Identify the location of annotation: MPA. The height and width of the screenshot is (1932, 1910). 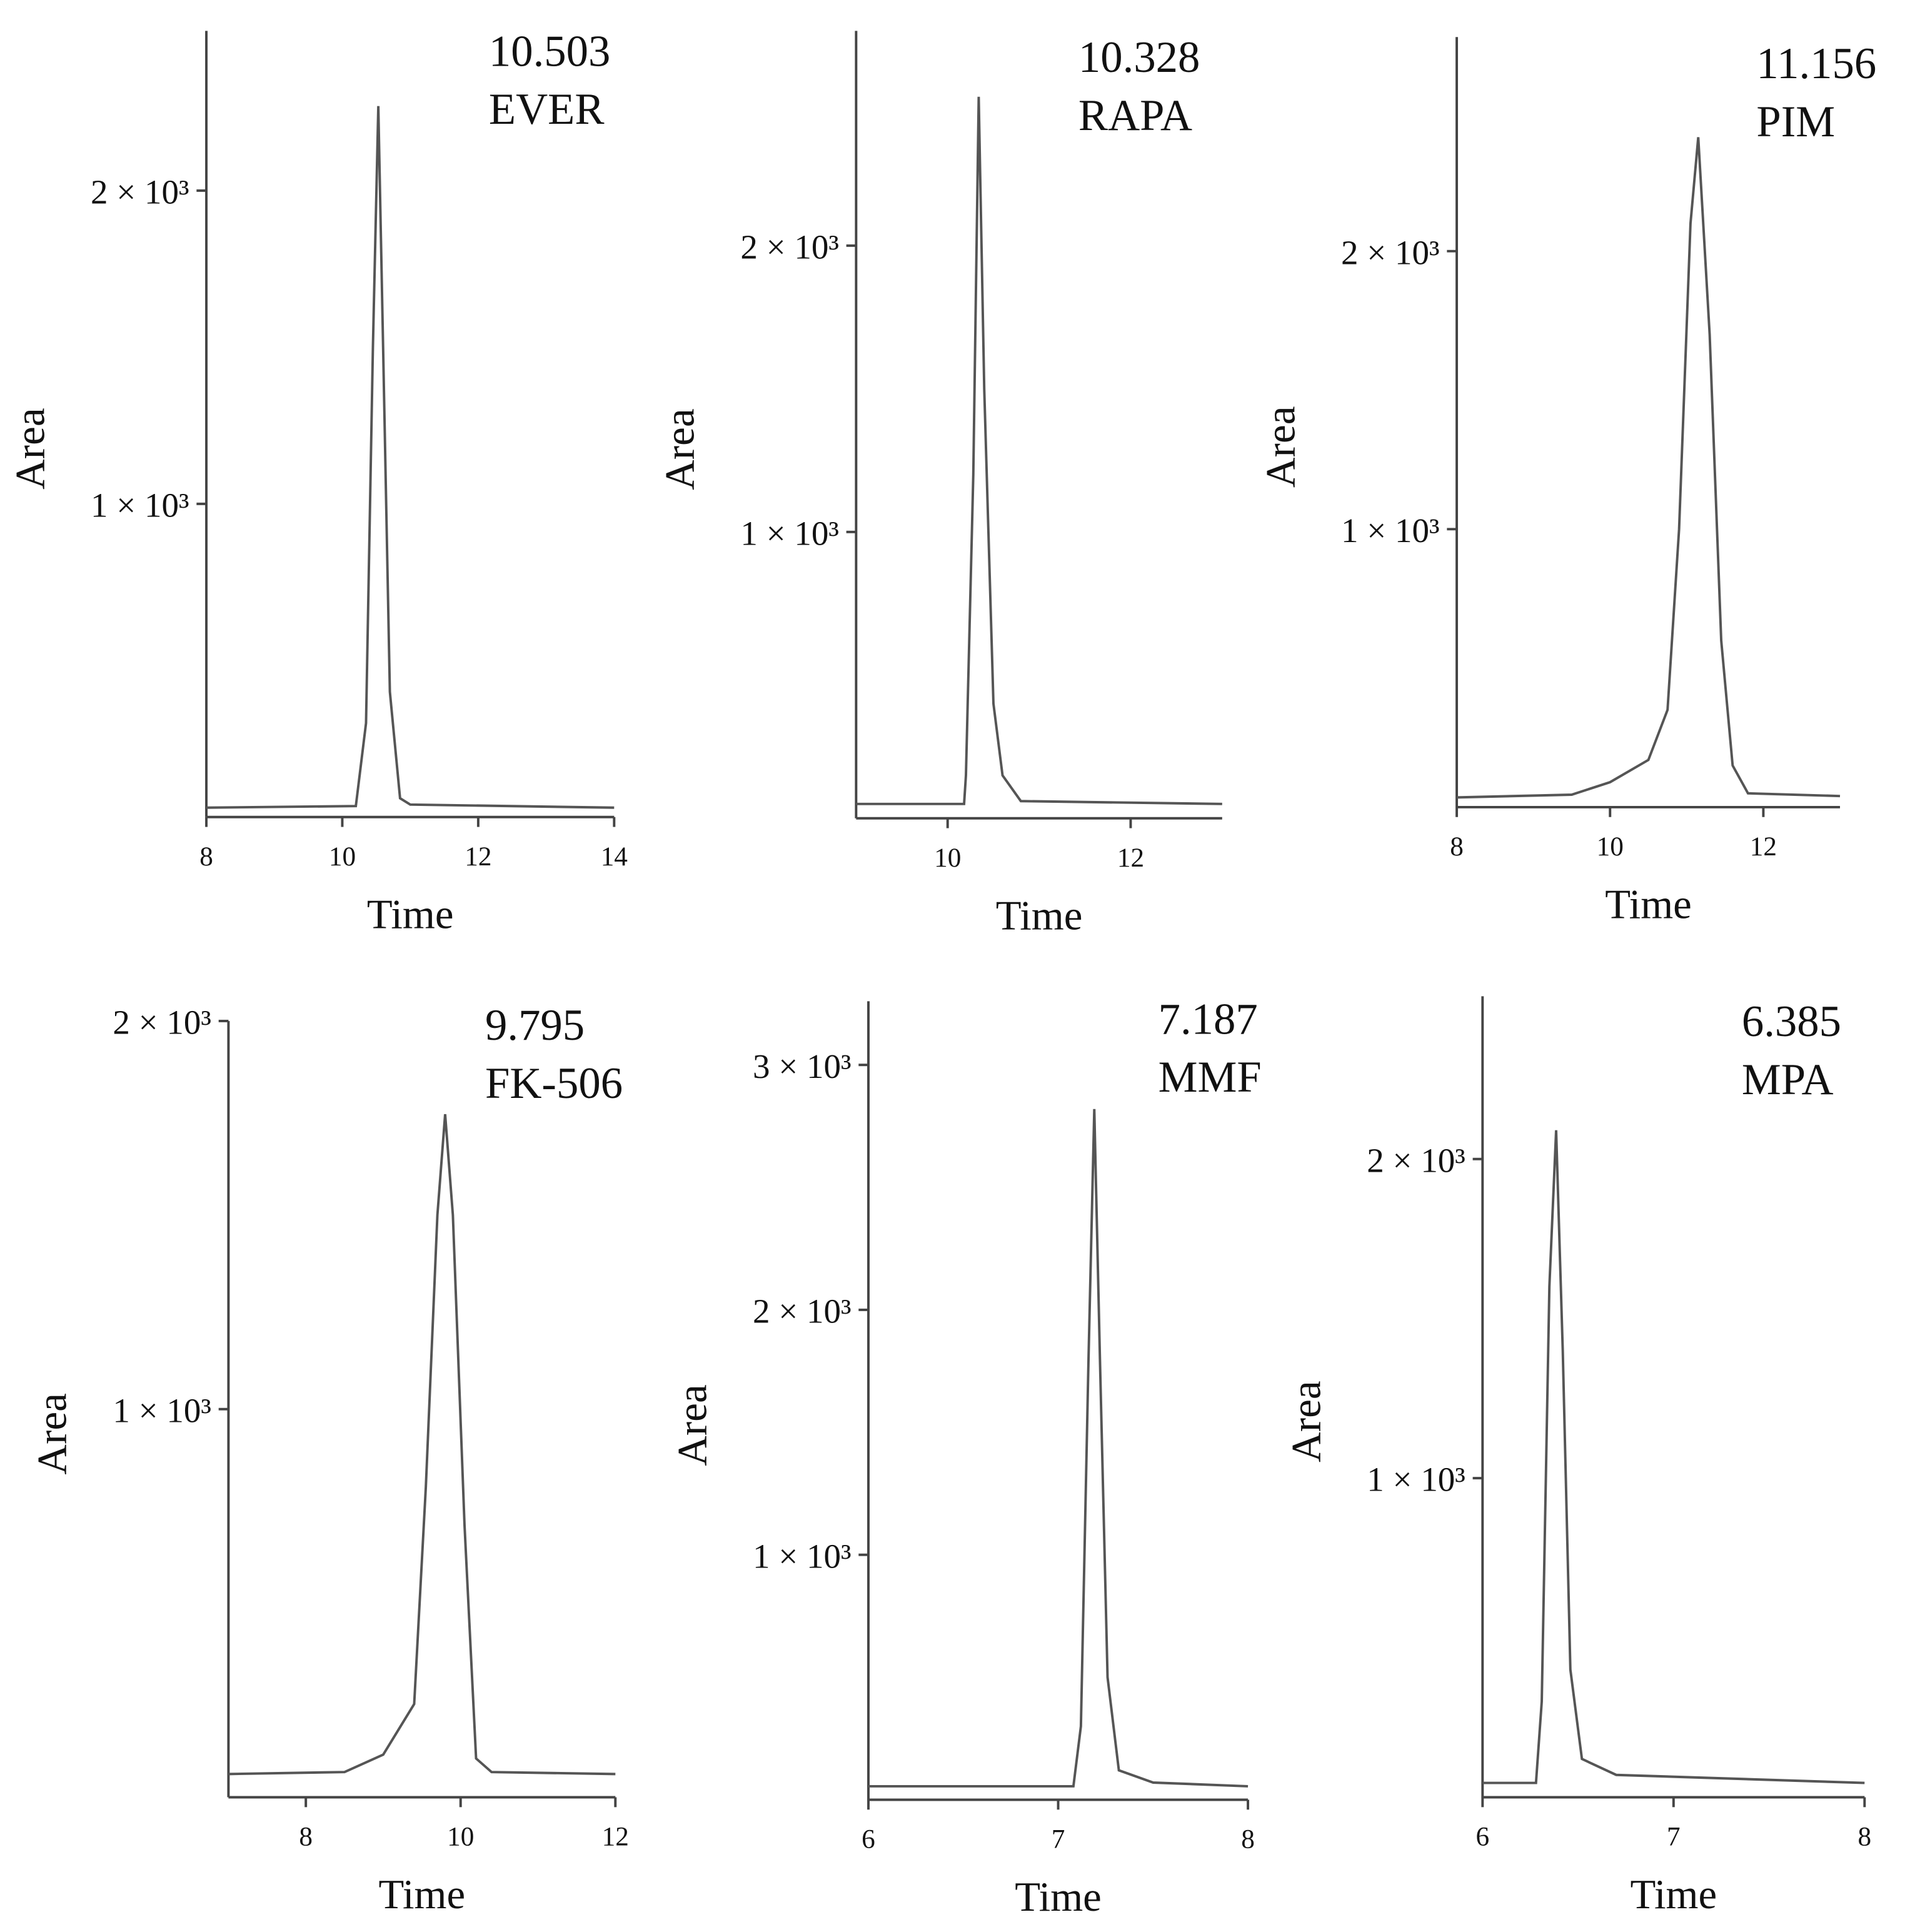
(1788, 1079).